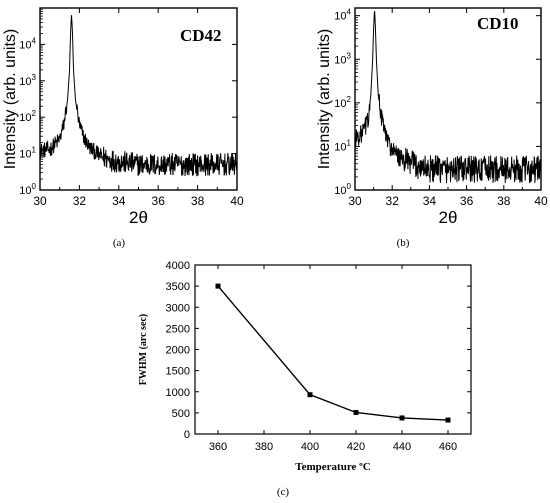 The height and width of the screenshot is (503, 550). What do you see at coordinates (333, 353) in the screenshot?
I see `fwhm-series-line` at bounding box center [333, 353].